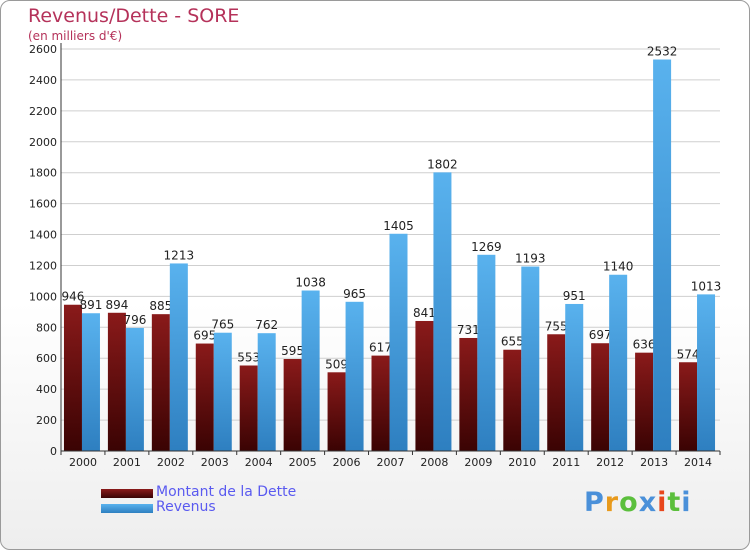  What do you see at coordinates (266, 325) in the screenshot?
I see `data-label-revenue: 762` at bounding box center [266, 325].